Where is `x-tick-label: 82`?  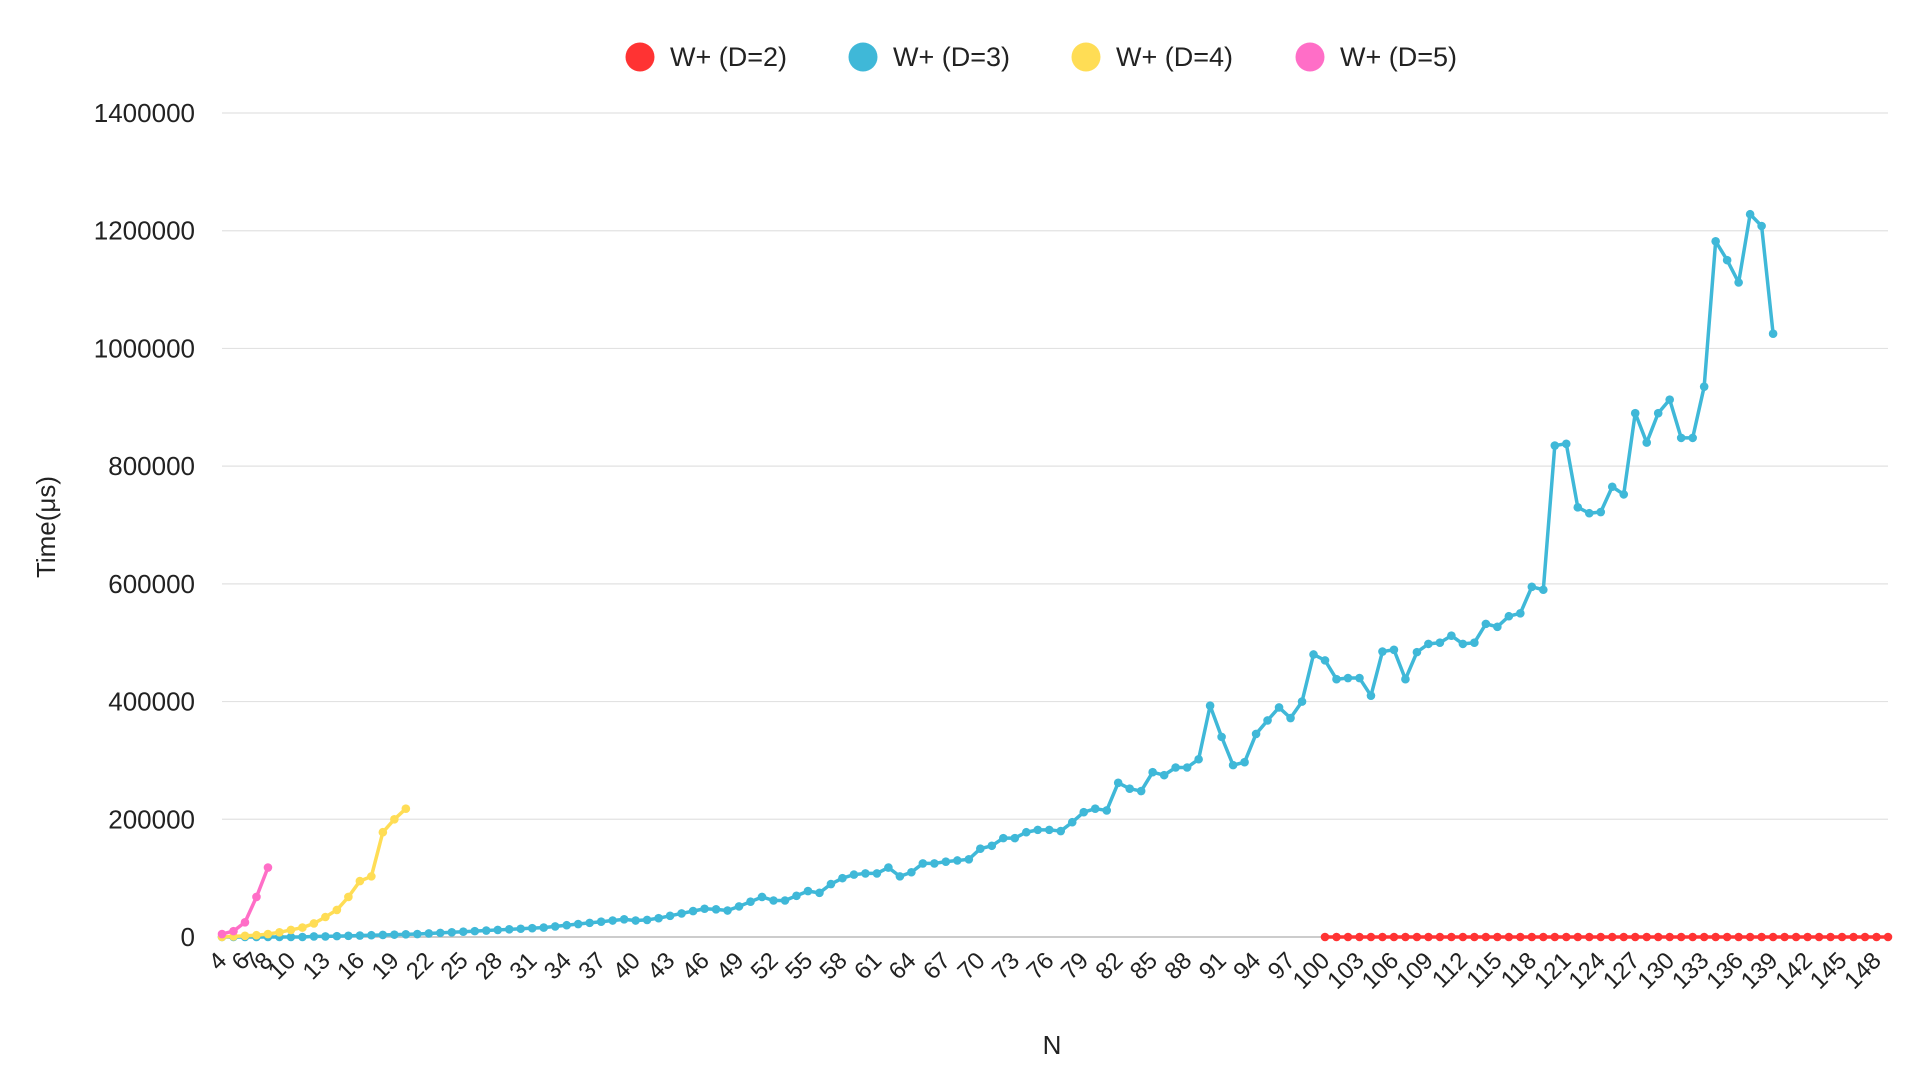 x-tick-label: 82 is located at coordinates (1109, 966).